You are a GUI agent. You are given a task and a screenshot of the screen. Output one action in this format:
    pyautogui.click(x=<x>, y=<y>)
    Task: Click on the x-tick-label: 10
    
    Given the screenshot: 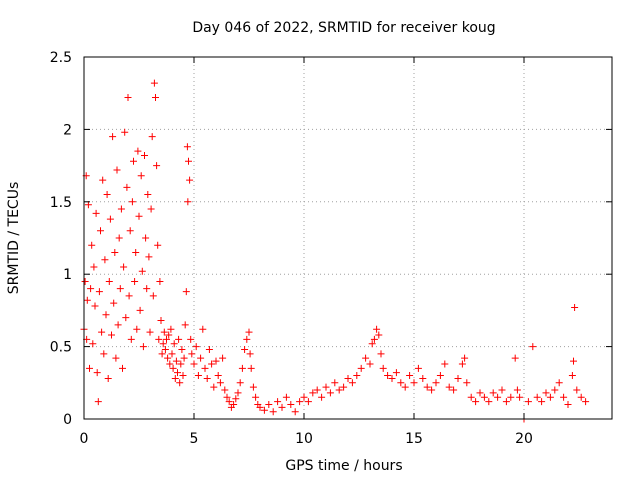 What is the action you would take?
    pyautogui.click(x=304, y=439)
    